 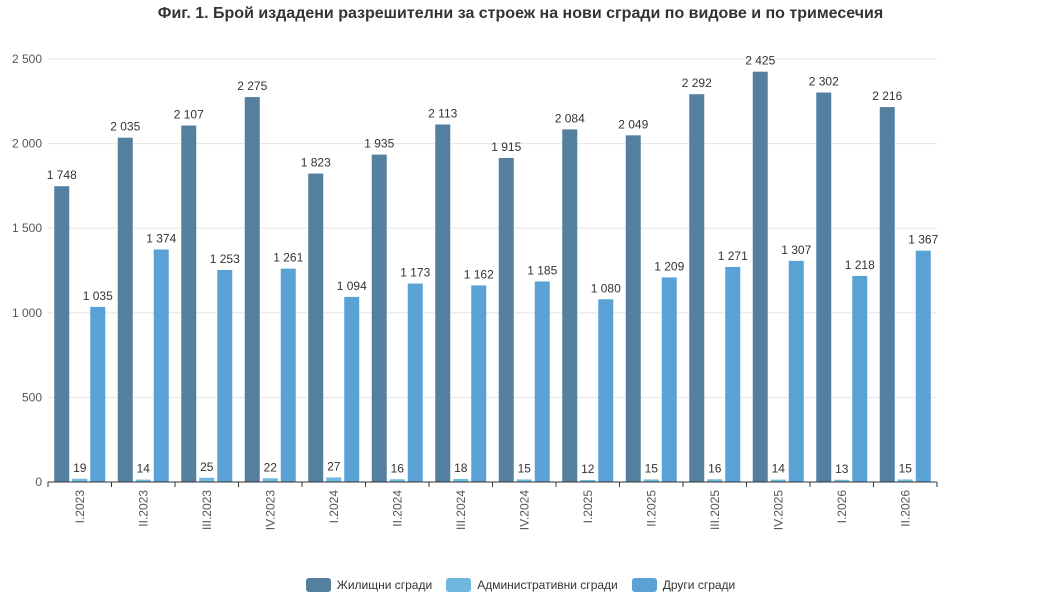 I want to click on data-label: 1 748, so click(x=62, y=175).